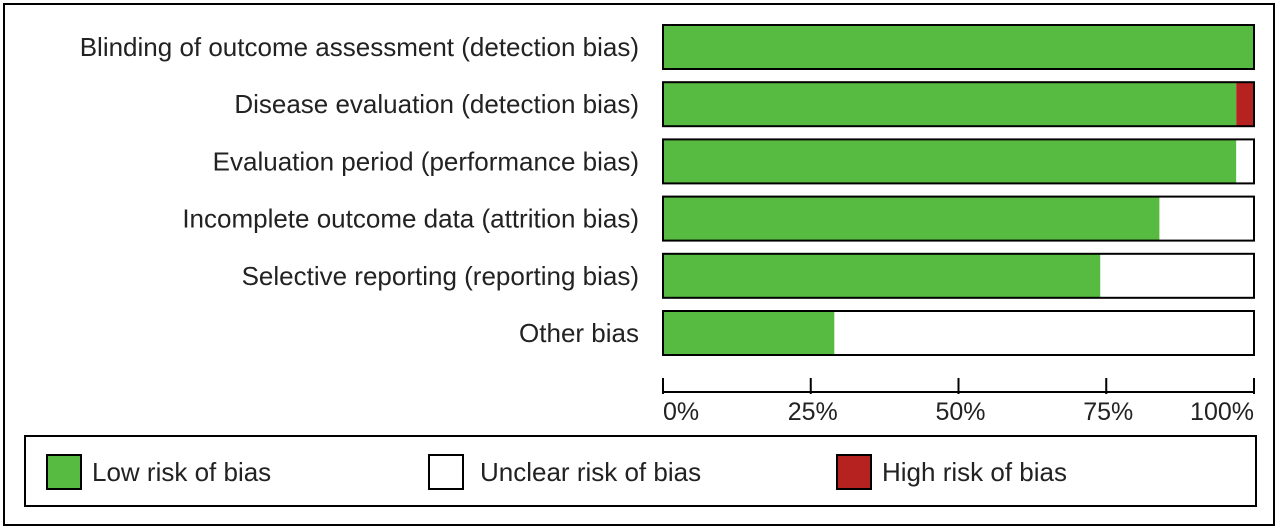 This screenshot has height=531, width=1280. What do you see at coordinates (1245, 104) in the screenshot?
I see `bar-segment-high` at bounding box center [1245, 104].